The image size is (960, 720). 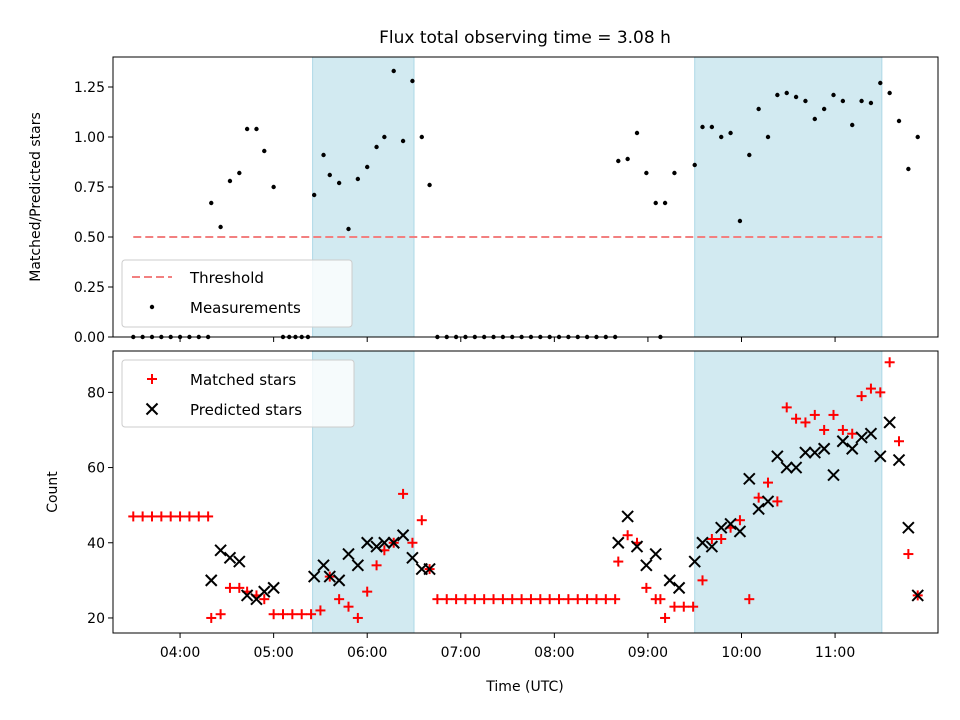 What do you see at coordinates (525, 38) in the screenshot?
I see `chart-title: Flux total observing time = 3.08 h` at bounding box center [525, 38].